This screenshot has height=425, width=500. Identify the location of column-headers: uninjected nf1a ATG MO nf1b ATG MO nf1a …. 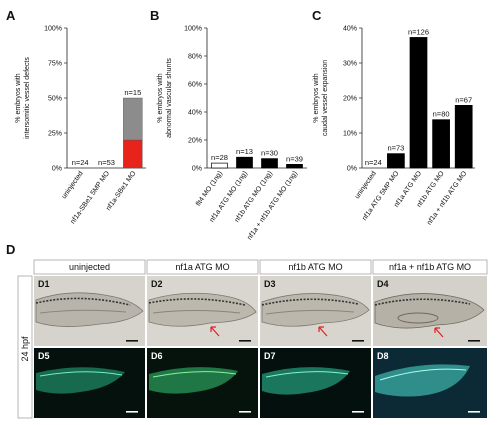
(260, 267).